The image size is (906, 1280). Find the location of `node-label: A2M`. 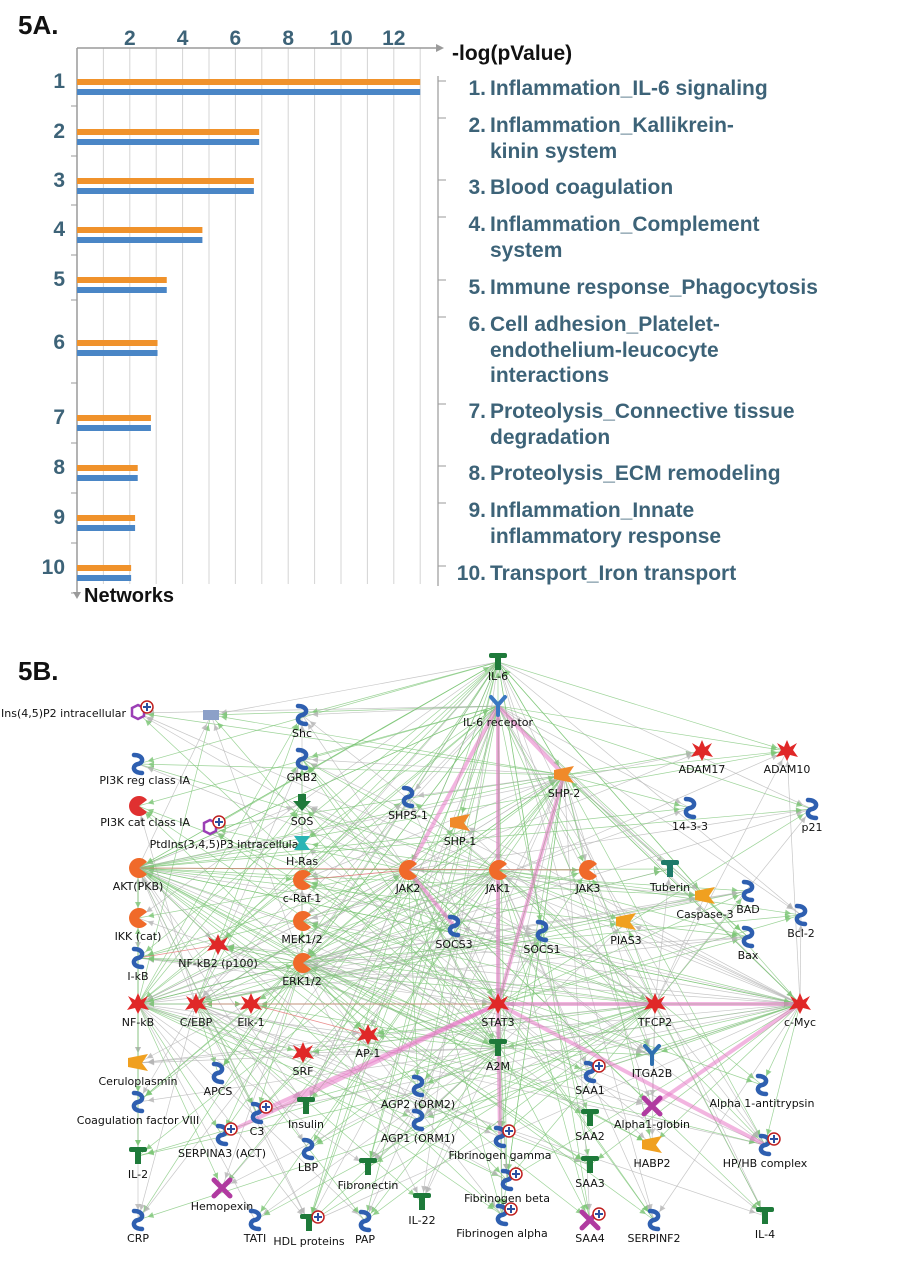

node-label: A2M is located at coordinates (498, 1066).